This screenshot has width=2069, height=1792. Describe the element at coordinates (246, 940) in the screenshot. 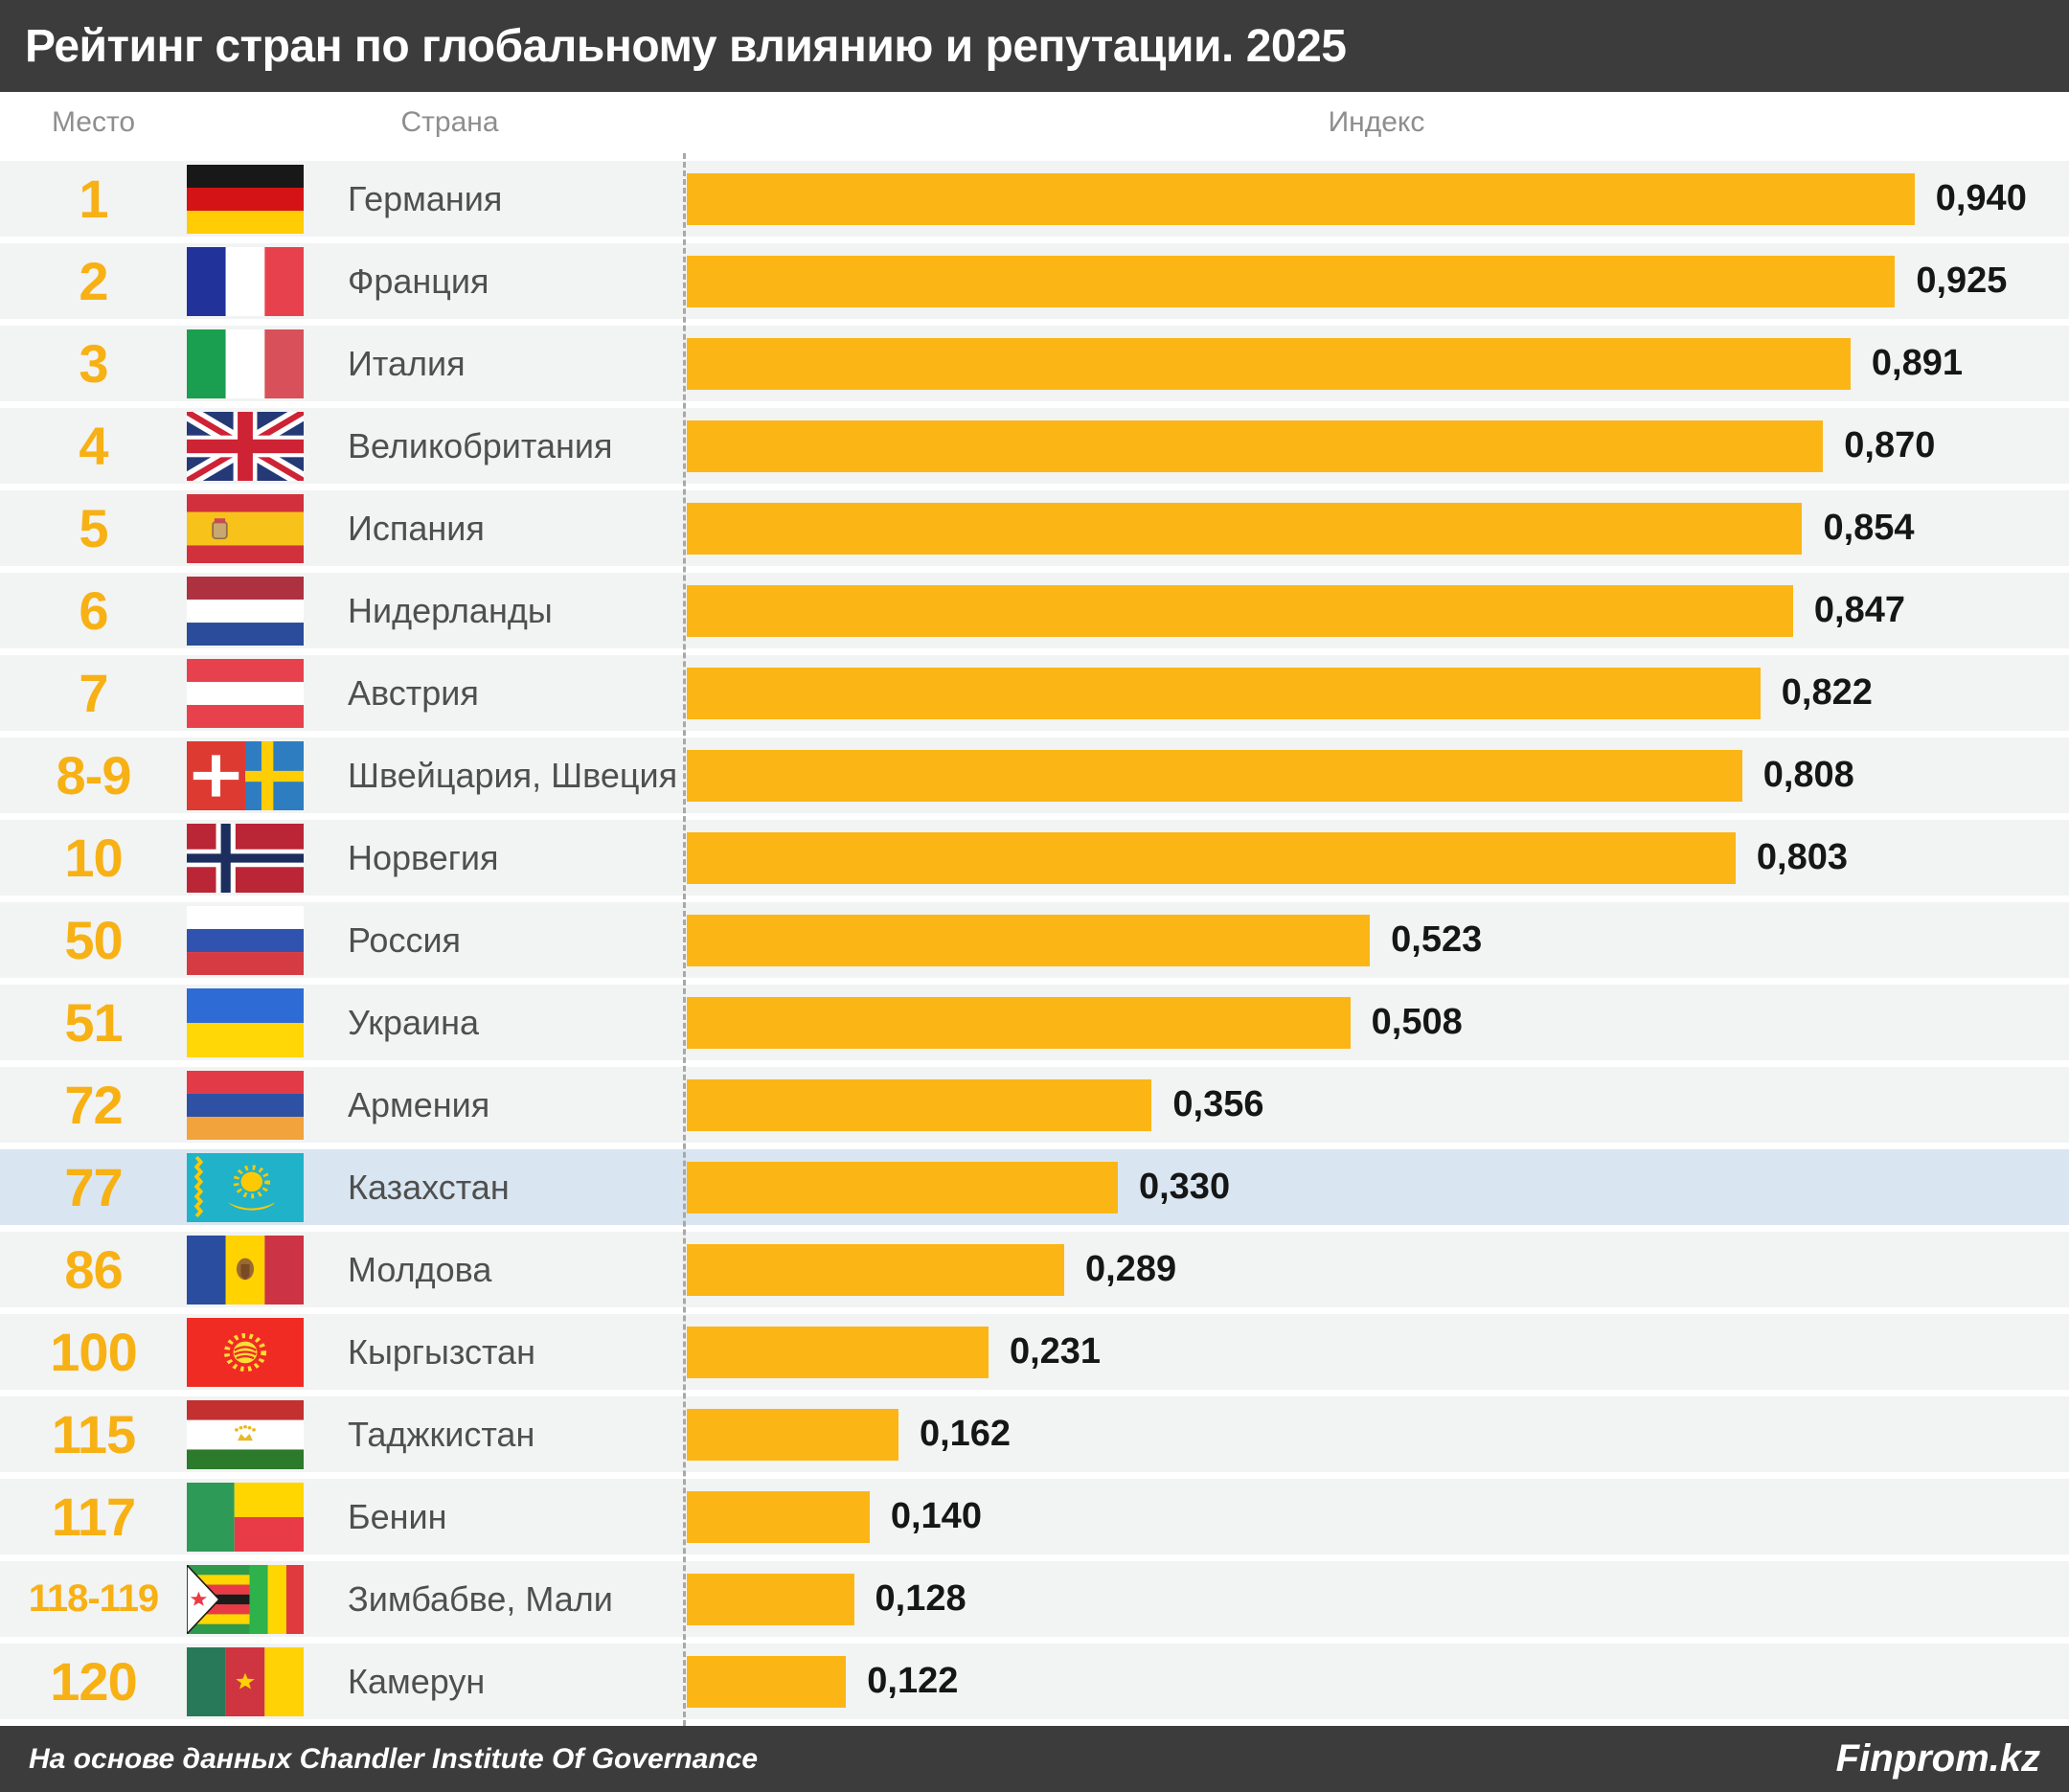

I see `russia-flag-svg` at that location.